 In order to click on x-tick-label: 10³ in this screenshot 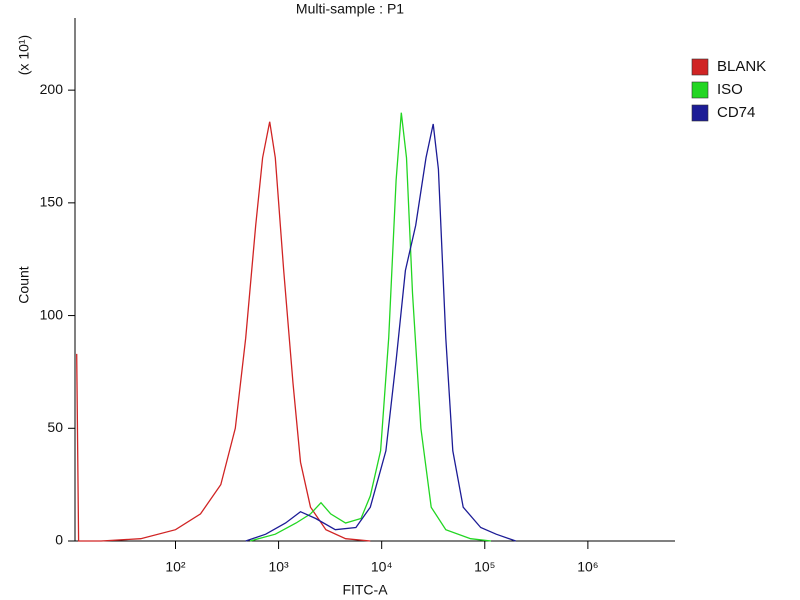, I will do `click(278, 567)`.